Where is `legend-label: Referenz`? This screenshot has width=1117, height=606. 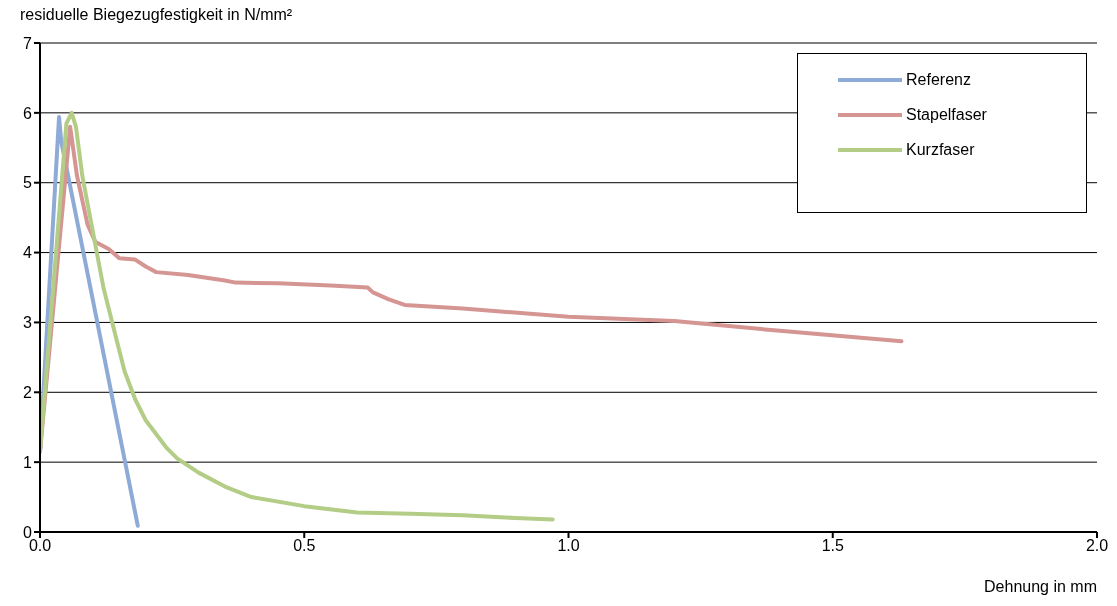 legend-label: Referenz is located at coordinates (938, 79).